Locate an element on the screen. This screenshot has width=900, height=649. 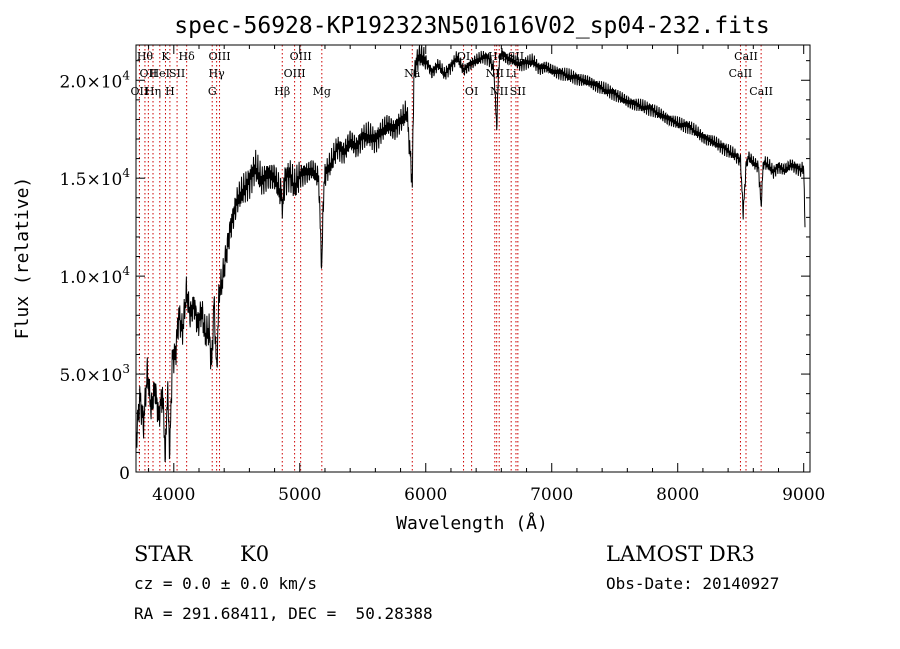
object-class: STAR is located at coordinates (163, 554).